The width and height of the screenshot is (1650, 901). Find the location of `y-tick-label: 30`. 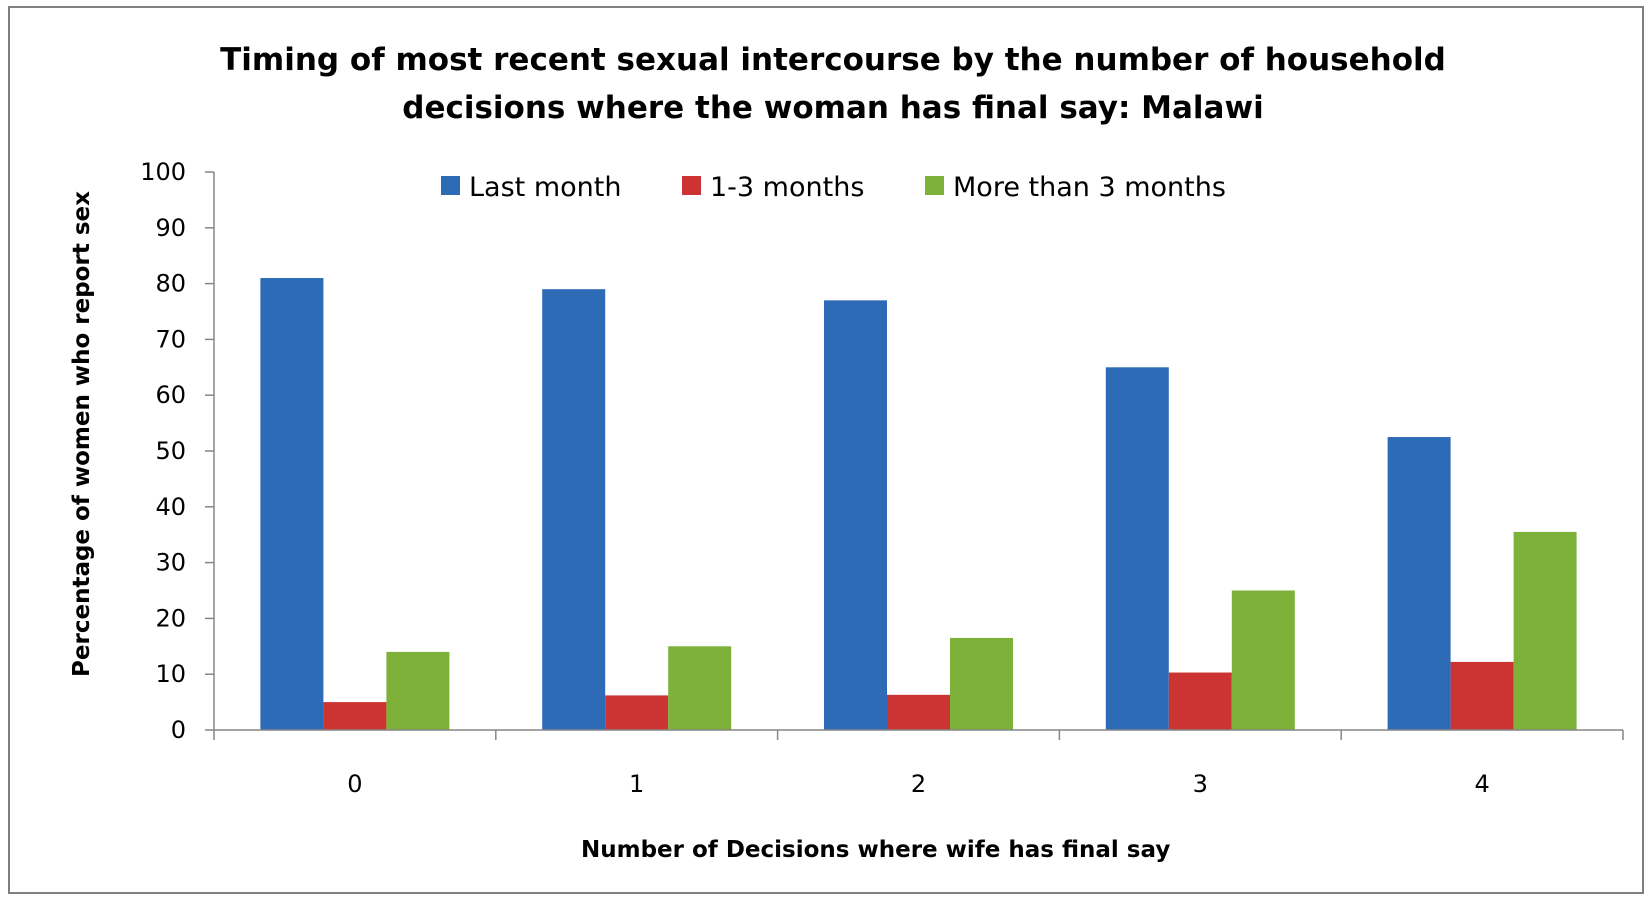

y-tick-label: 30 is located at coordinates (170, 563).